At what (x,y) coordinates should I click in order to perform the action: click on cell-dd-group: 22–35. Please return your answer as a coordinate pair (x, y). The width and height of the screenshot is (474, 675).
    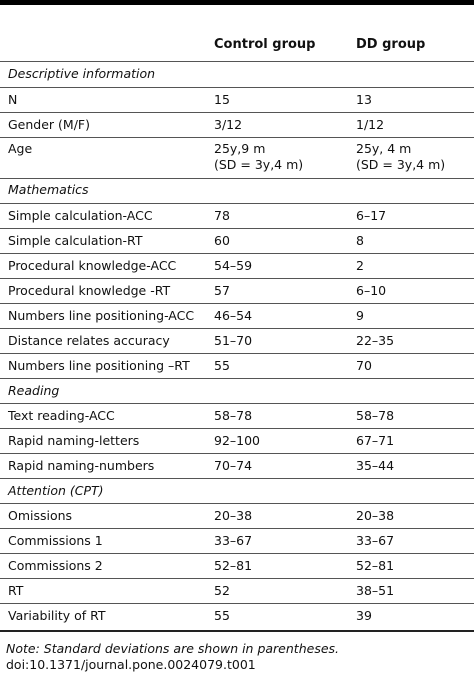
    Looking at the image, I should click on (375, 340).